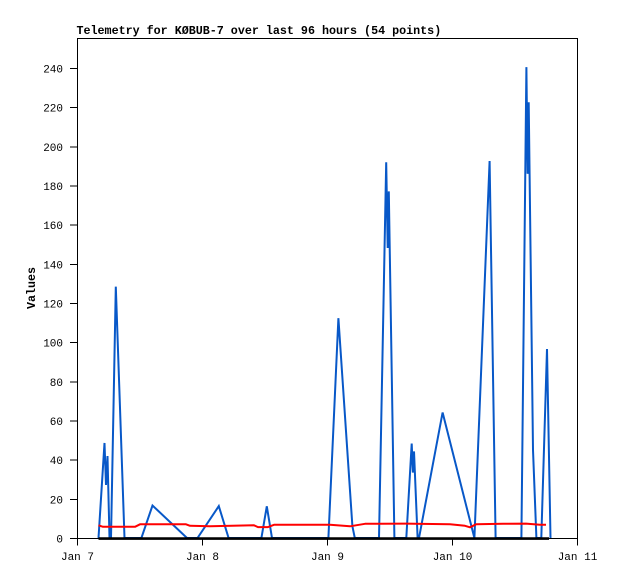 This screenshot has width=618, height=579. Describe the element at coordinates (77, 558) in the screenshot. I see `svg-text: Jan 7` at that location.